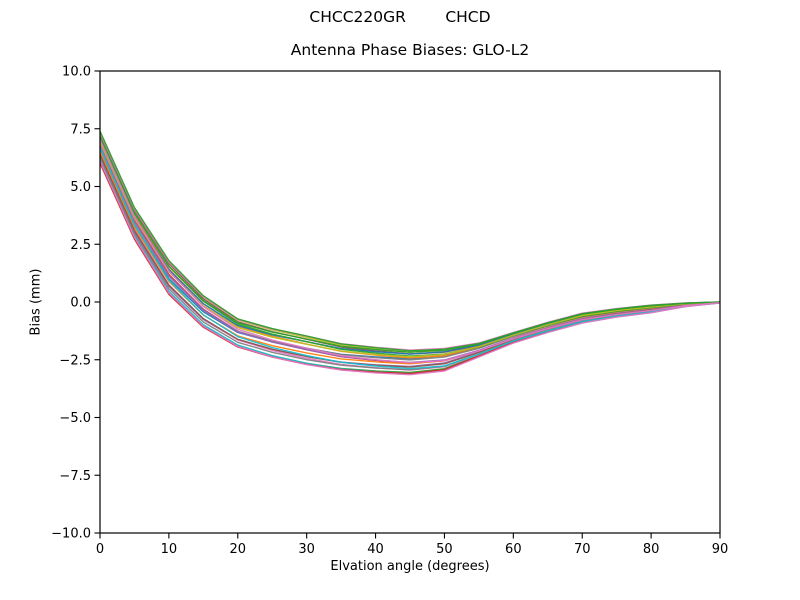  I want to click on y-tick-label: 2.5, so click(80, 245).